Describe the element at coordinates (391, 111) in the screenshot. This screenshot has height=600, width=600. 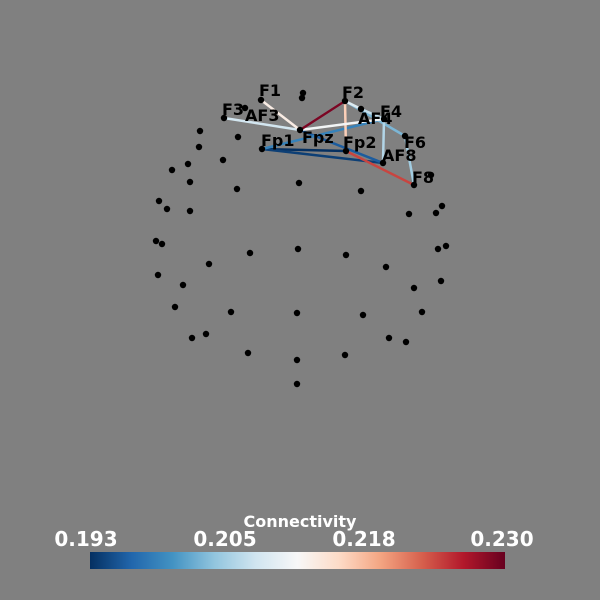
I see `sensor-label-F4: F4` at that location.